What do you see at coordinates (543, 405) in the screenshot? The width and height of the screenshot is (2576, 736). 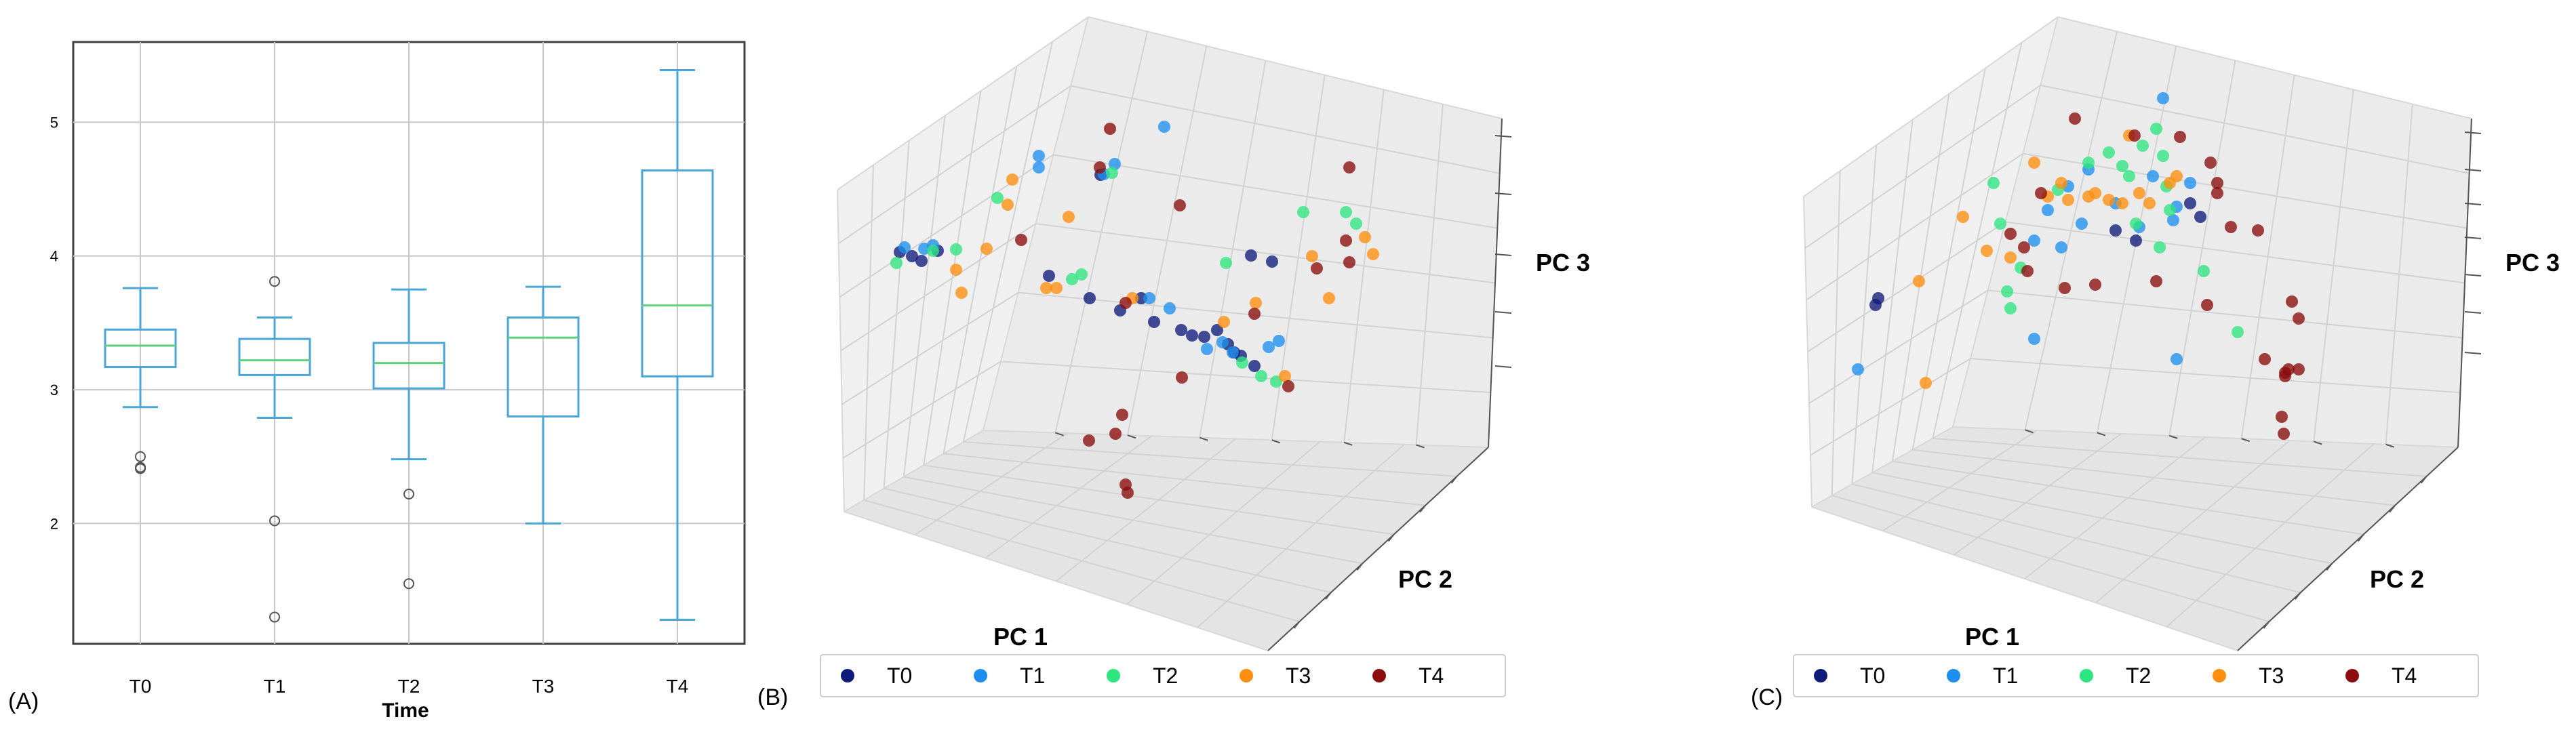 I see `box-T3` at bounding box center [543, 405].